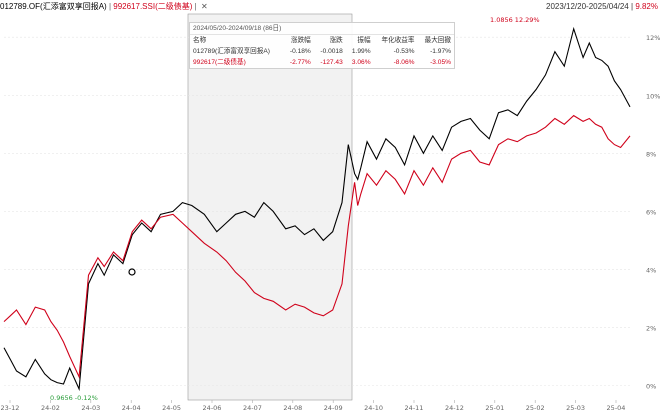 This screenshot has width=660, height=420. Describe the element at coordinates (651, 270) in the screenshot. I see `y-tick-label: 4%` at that location.